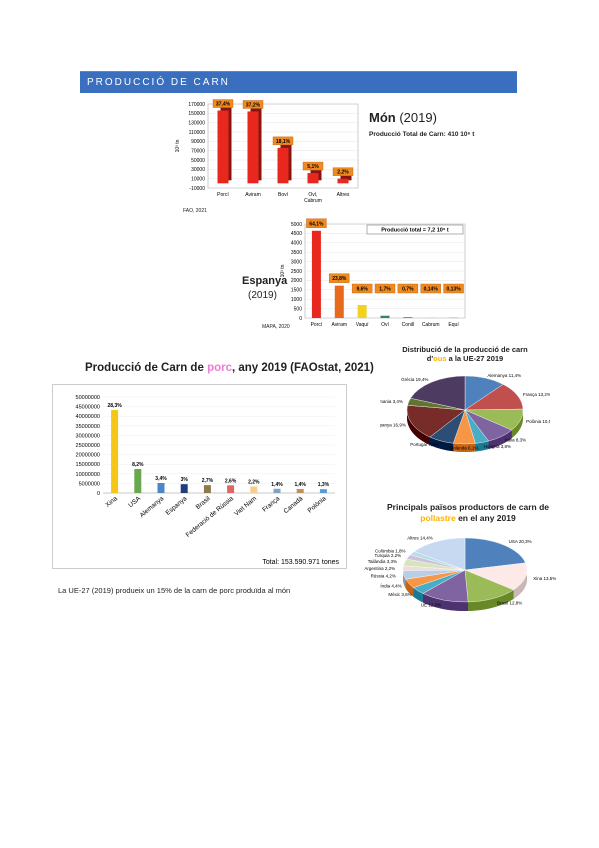 Image resolution: width=599 pixels, height=848 pixels. Describe the element at coordinates (343, 195) in the screenshot. I see `world-x-tick: Altres` at that location.